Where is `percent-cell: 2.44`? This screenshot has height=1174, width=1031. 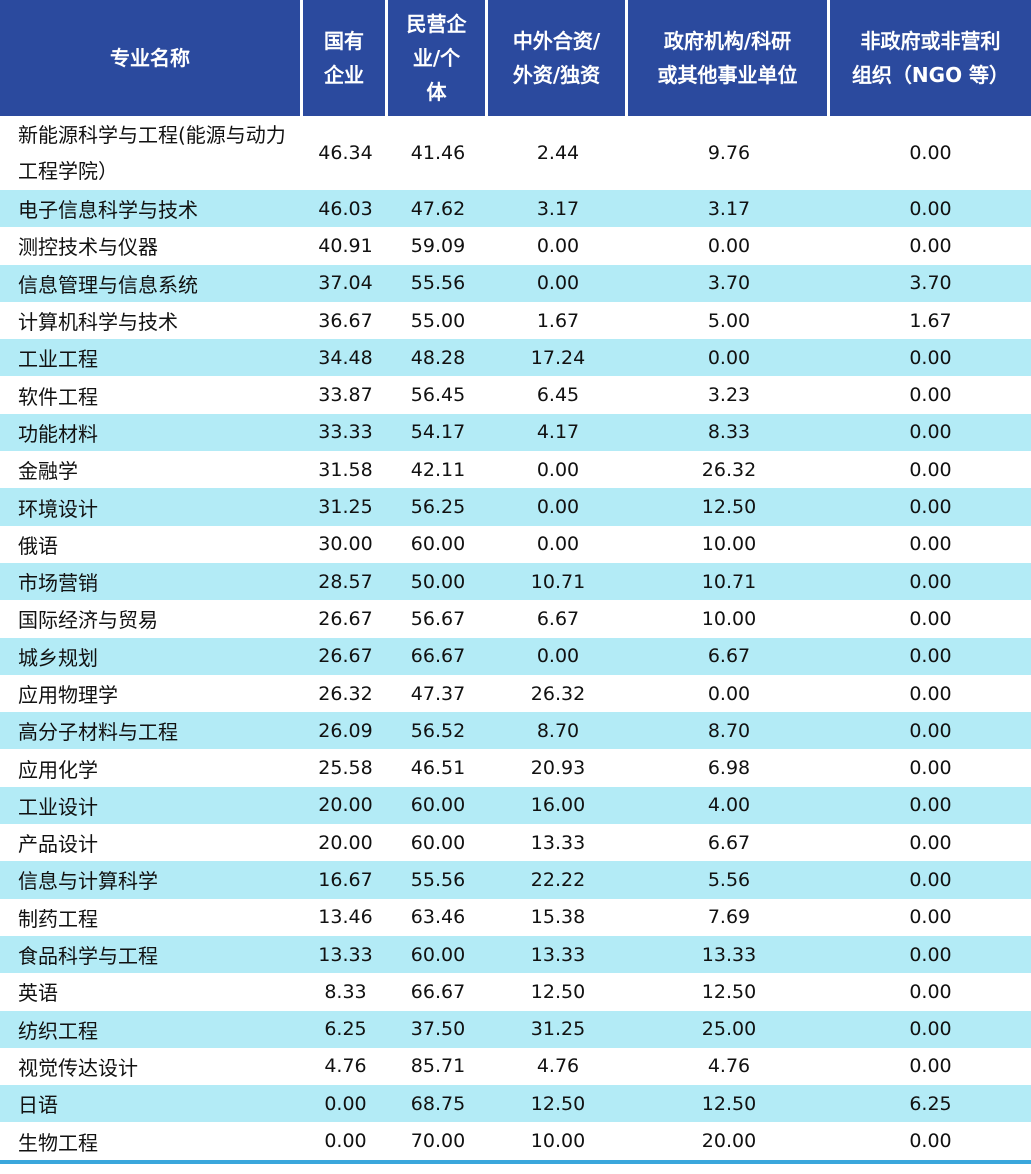 percent-cell: 2.44 is located at coordinates (558, 153).